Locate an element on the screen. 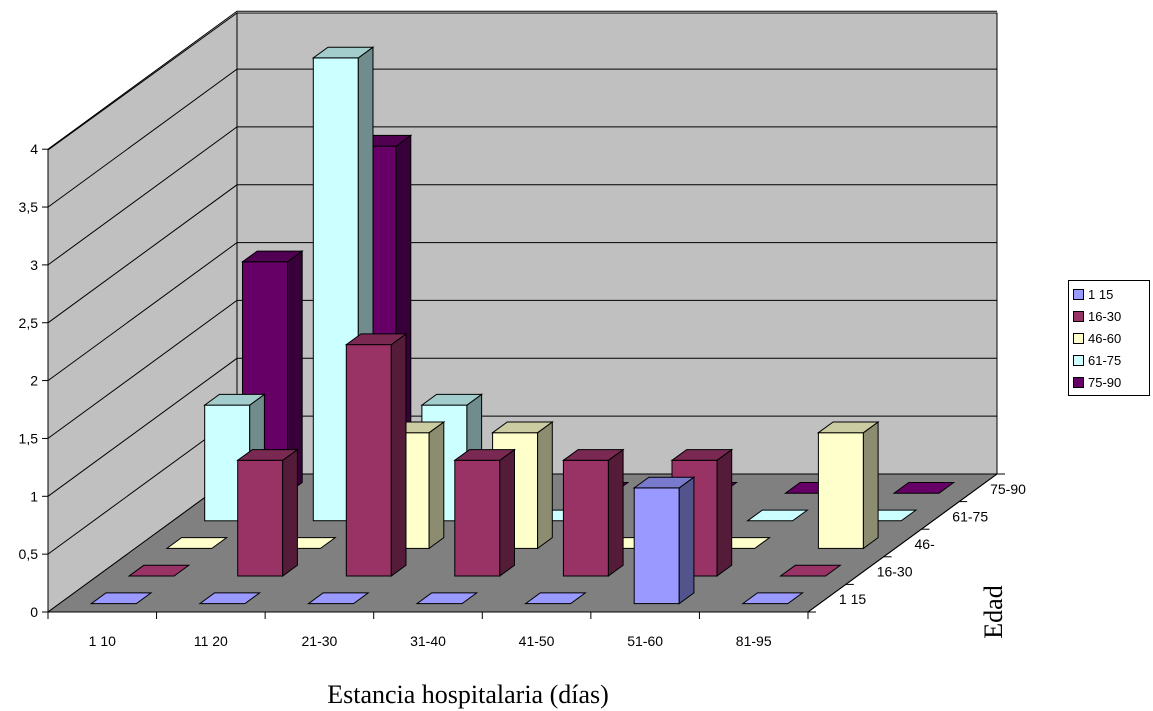 The image size is (1153, 711). y-tick-label: 3 is located at coordinates (34, 265).